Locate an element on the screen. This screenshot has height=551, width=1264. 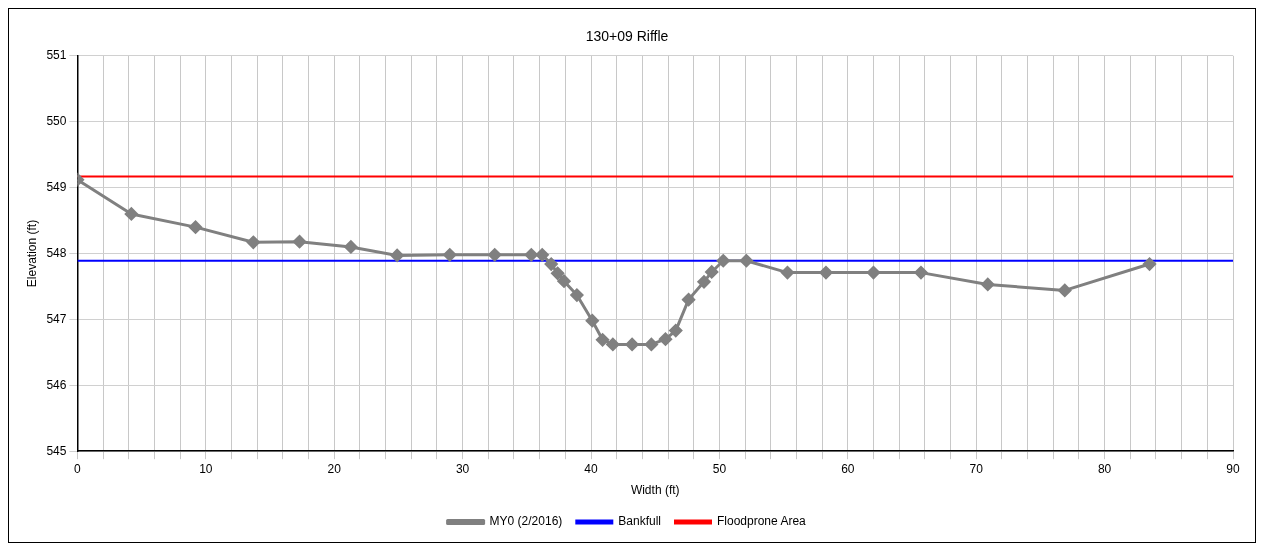
x-tick-label: 0 is located at coordinates (78, 468).